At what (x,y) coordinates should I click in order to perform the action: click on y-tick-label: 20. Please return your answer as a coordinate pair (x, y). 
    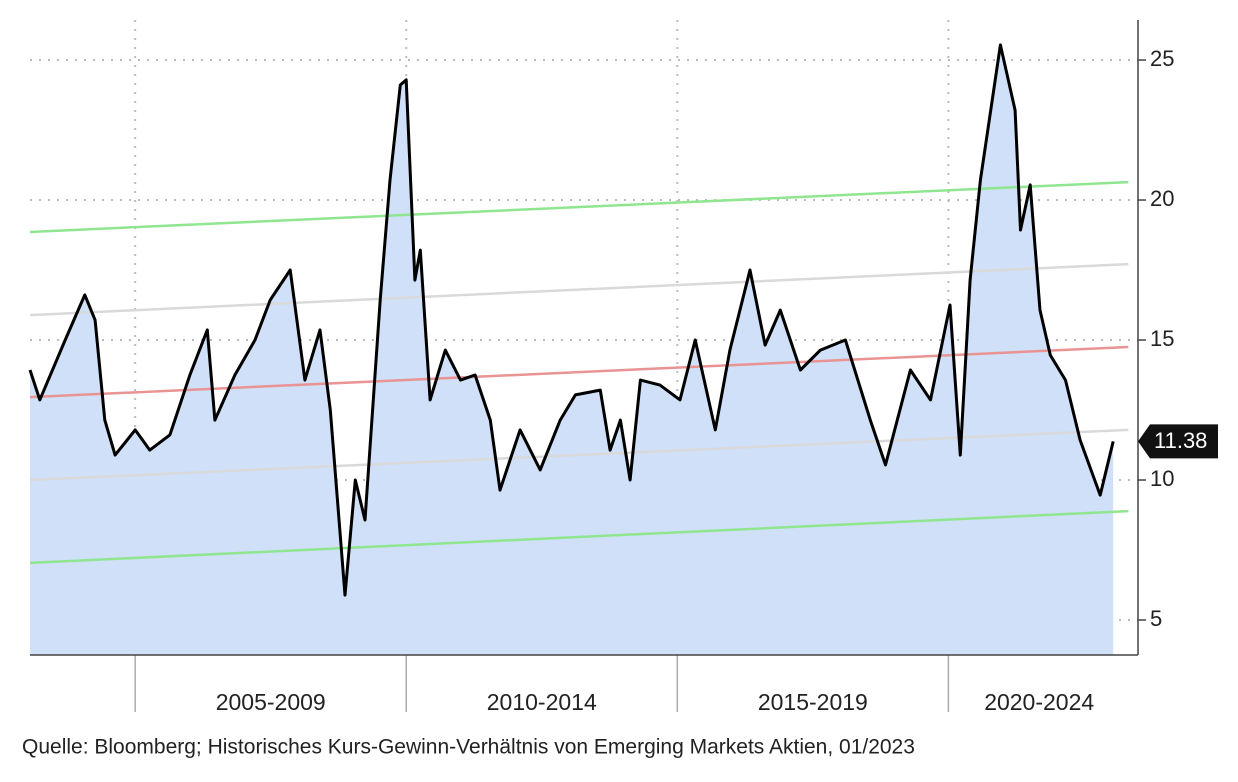
    Looking at the image, I should click on (1162, 198).